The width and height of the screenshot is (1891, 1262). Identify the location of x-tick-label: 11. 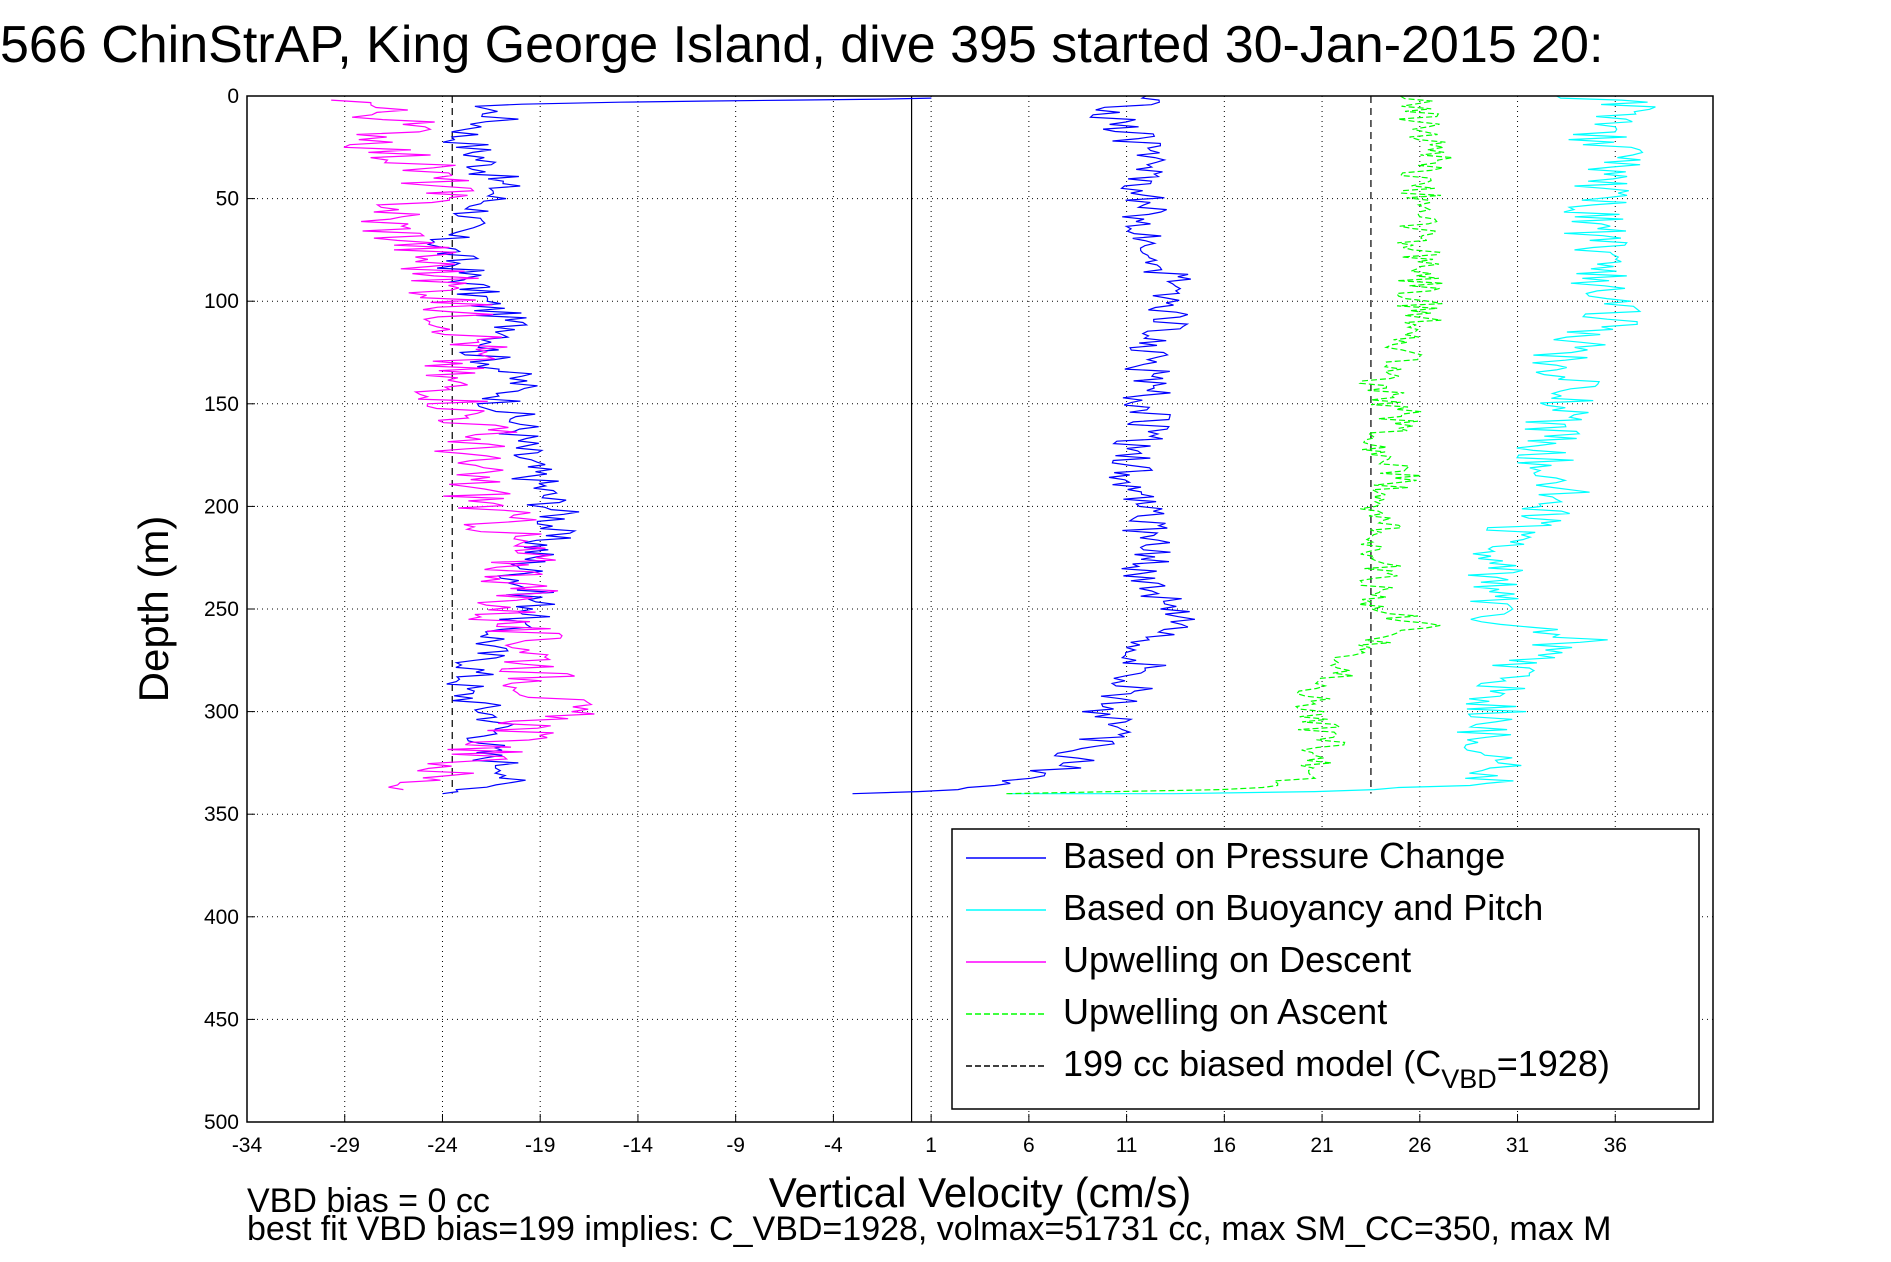
(1127, 1145).